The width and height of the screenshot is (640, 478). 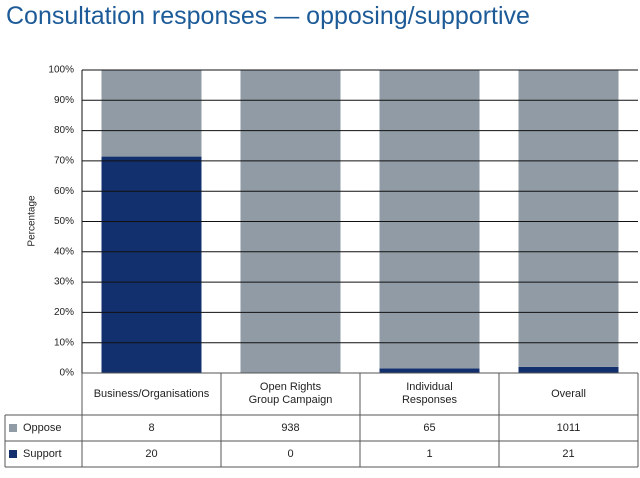 What do you see at coordinates (61, 70) in the screenshot?
I see `y-tick-label: 100%` at bounding box center [61, 70].